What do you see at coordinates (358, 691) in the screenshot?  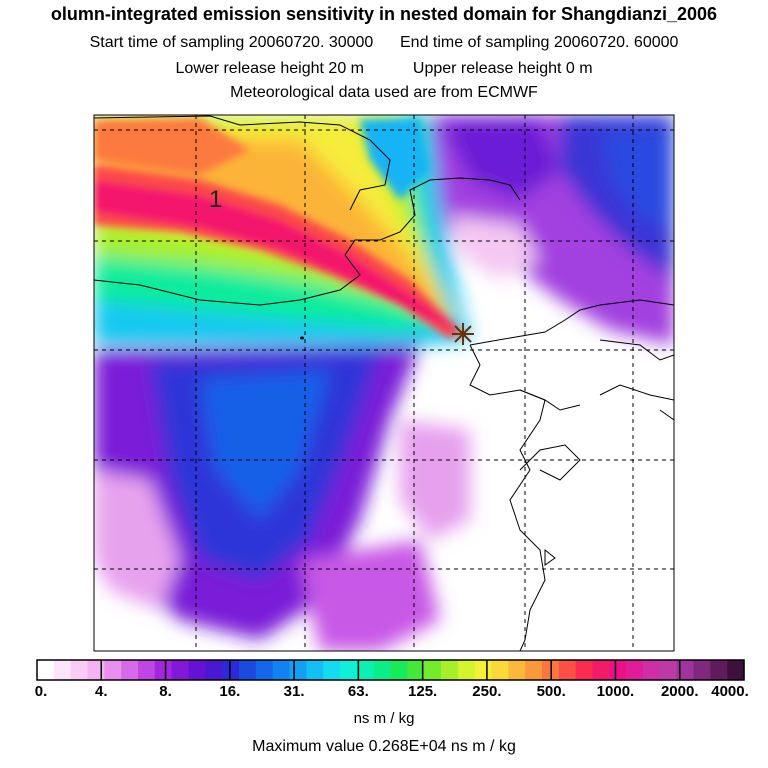 I see `colorbar-tick-label: 63.` at bounding box center [358, 691].